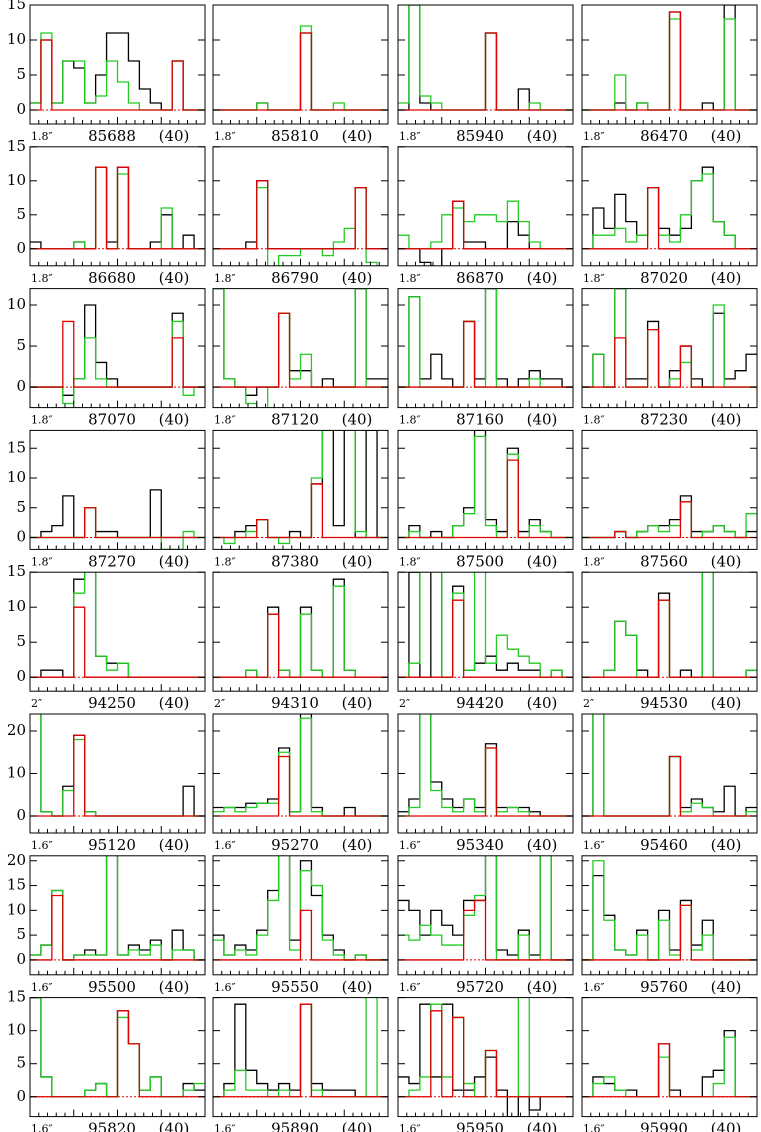 Image resolution: width=761 pixels, height=1132 pixels. What do you see at coordinates (669, 1064) in the screenshot?
I see `panel: 1.6″ 95990 (40)` at bounding box center [669, 1064].